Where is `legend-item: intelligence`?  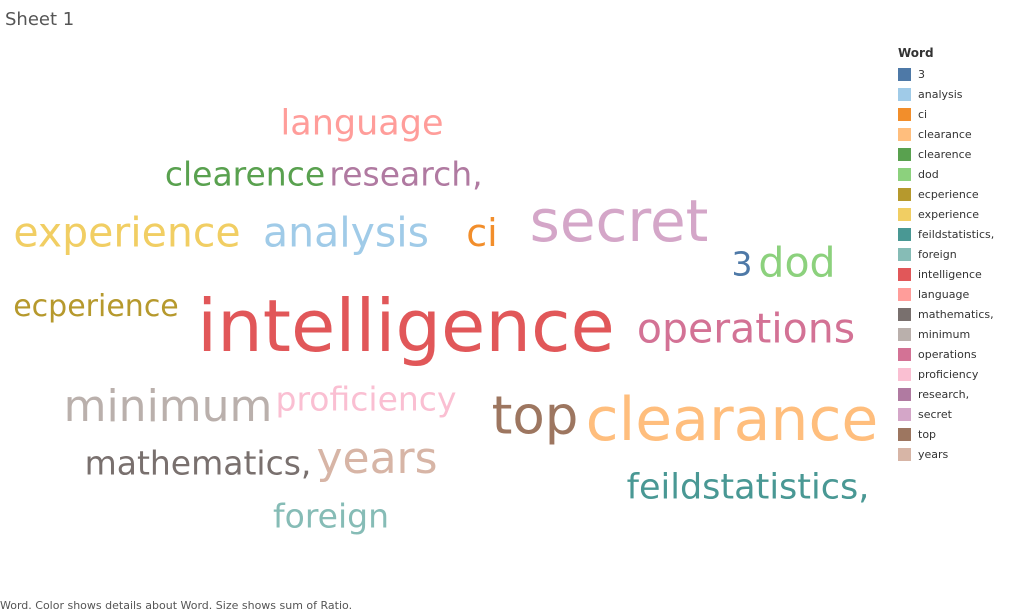
legend-item: intelligence is located at coordinates (963, 274).